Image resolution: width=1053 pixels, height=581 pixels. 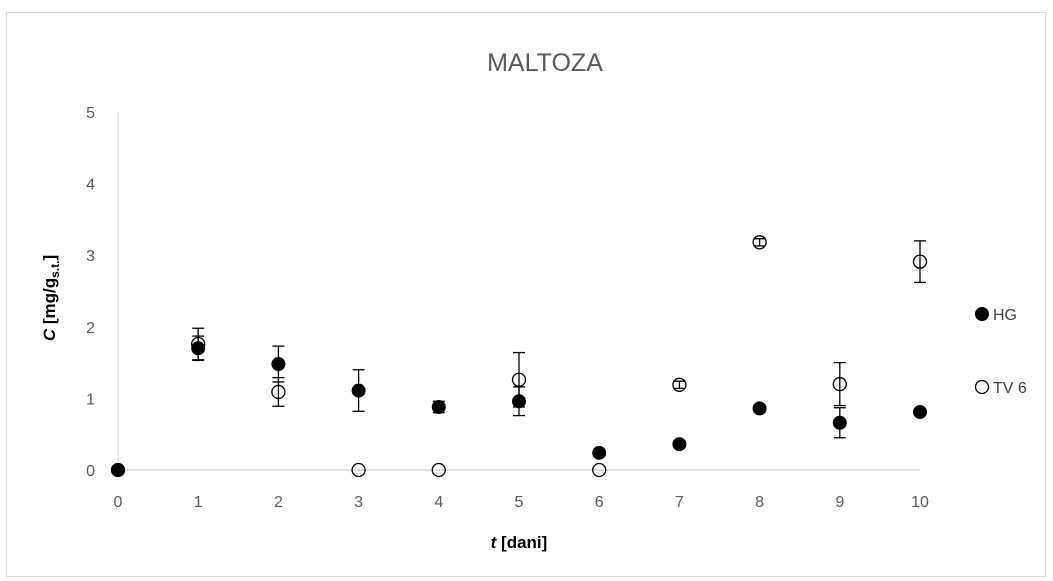 I want to click on x-tick-label: 2, so click(x=278, y=502).